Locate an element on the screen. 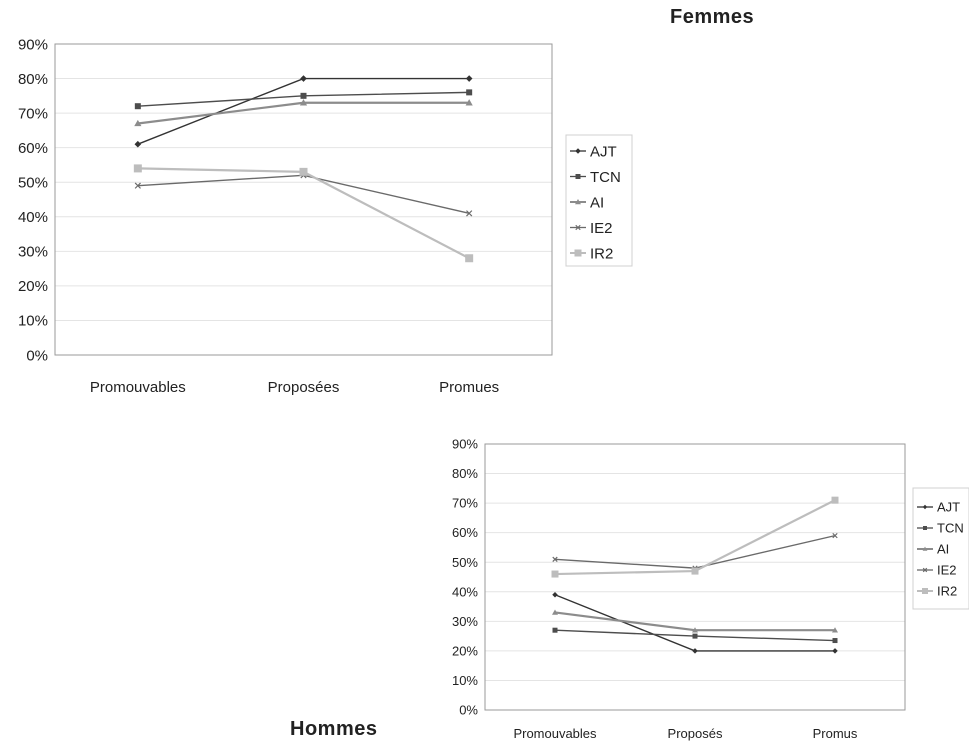 This screenshot has width=969, height=744. chart-title-hommes: Hommes is located at coordinates (334, 729).